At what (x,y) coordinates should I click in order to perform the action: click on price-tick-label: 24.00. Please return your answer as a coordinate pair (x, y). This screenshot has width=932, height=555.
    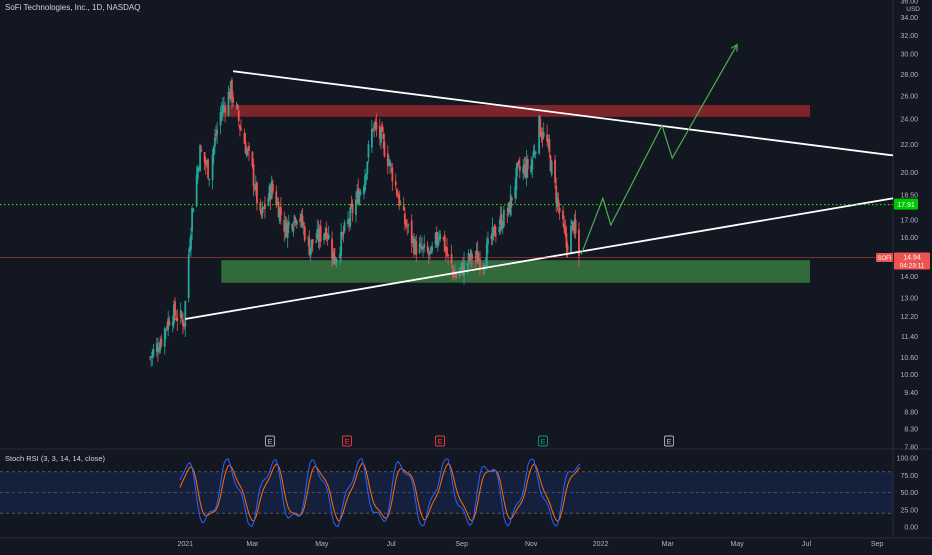
    Looking at the image, I should click on (909, 120).